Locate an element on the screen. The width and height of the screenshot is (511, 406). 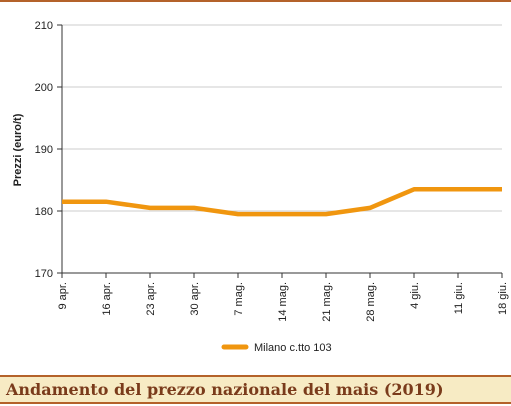
series-line is located at coordinates (282, 202).